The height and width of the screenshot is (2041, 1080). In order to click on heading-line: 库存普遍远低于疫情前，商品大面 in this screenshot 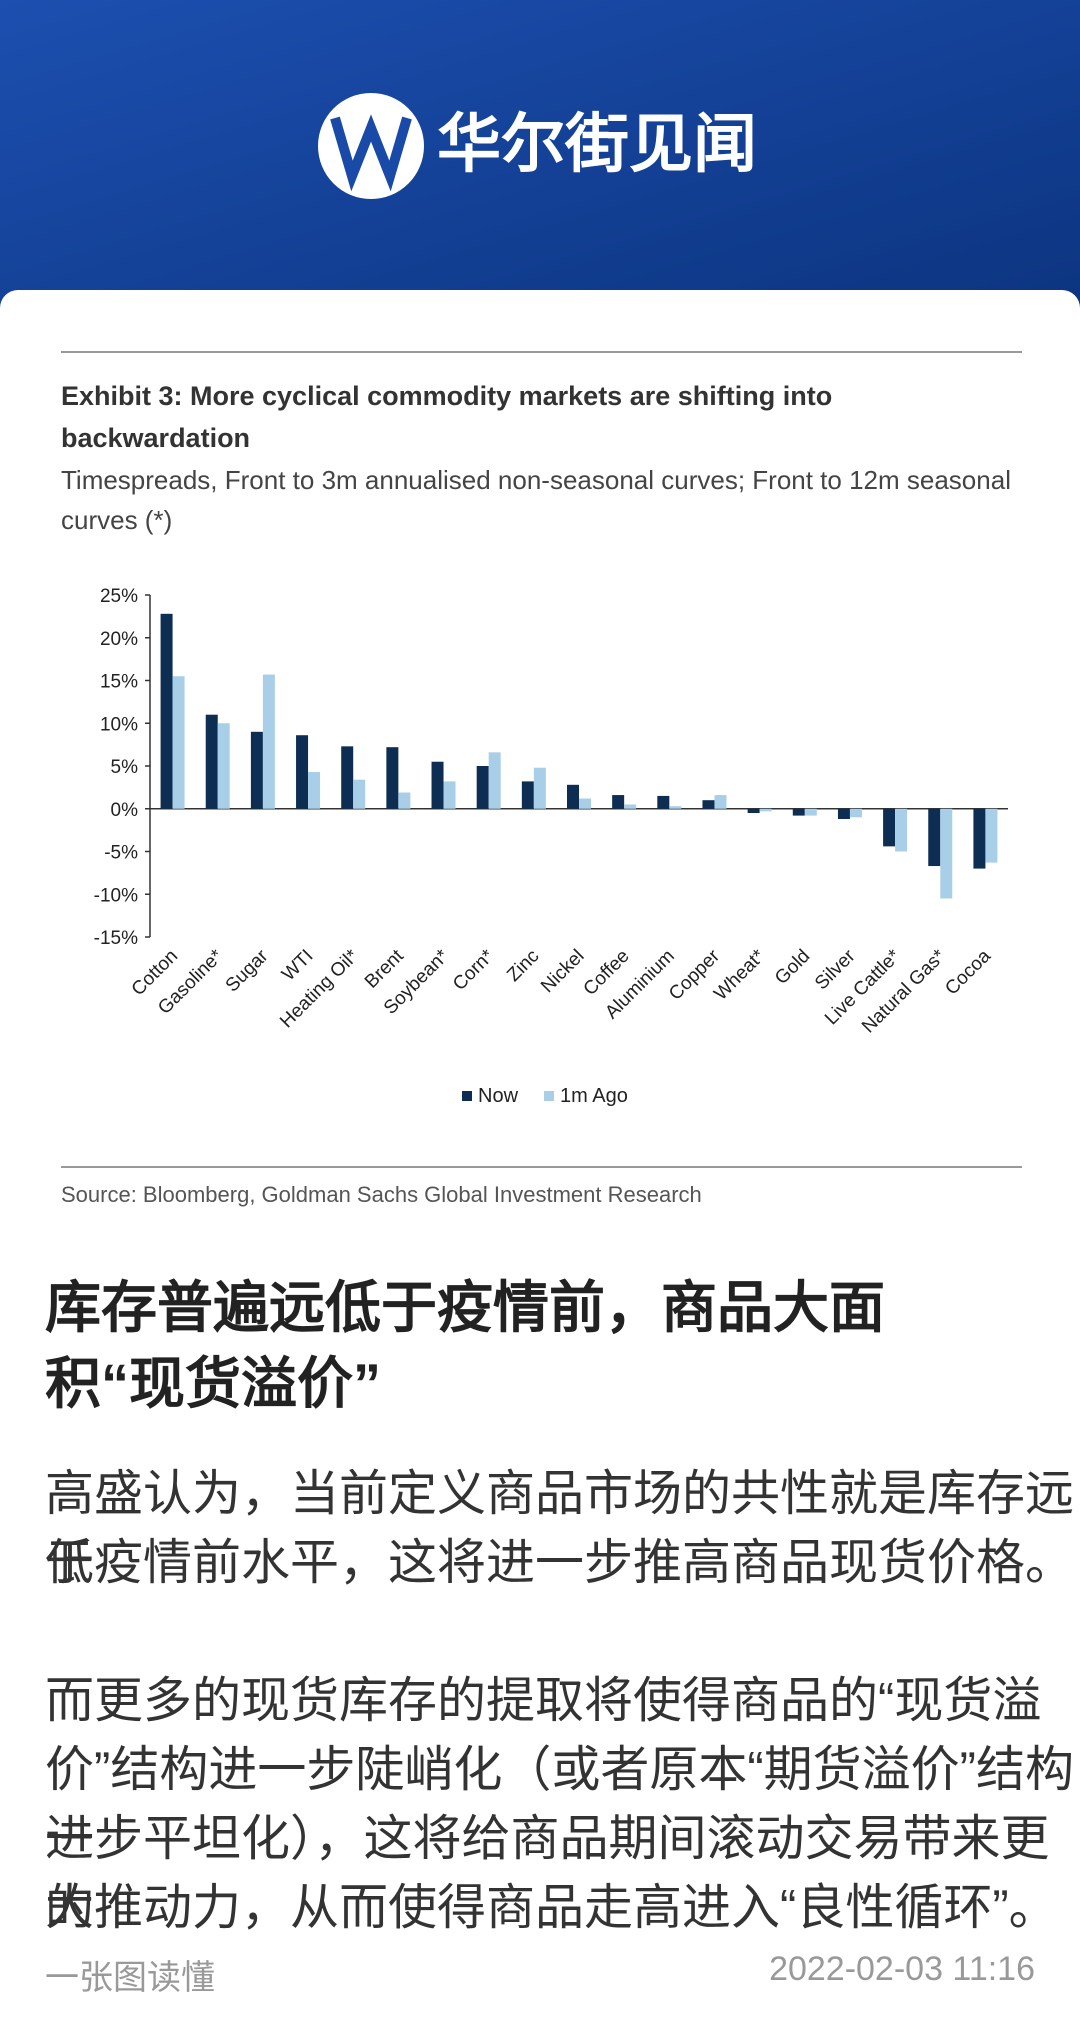, I will do `click(465, 1307)`.